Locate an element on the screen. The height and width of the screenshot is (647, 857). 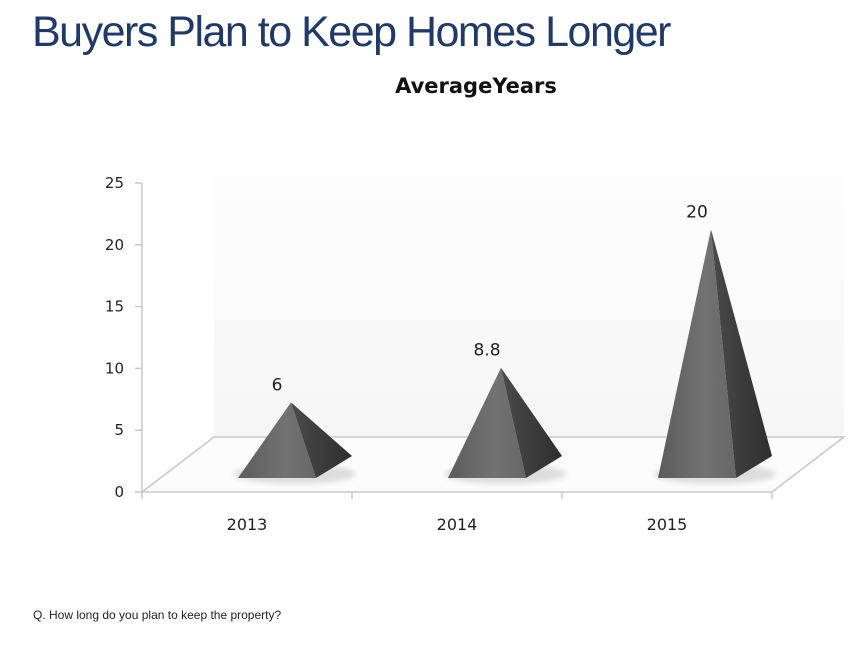
y-tick-label: 0 is located at coordinates (119, 492).